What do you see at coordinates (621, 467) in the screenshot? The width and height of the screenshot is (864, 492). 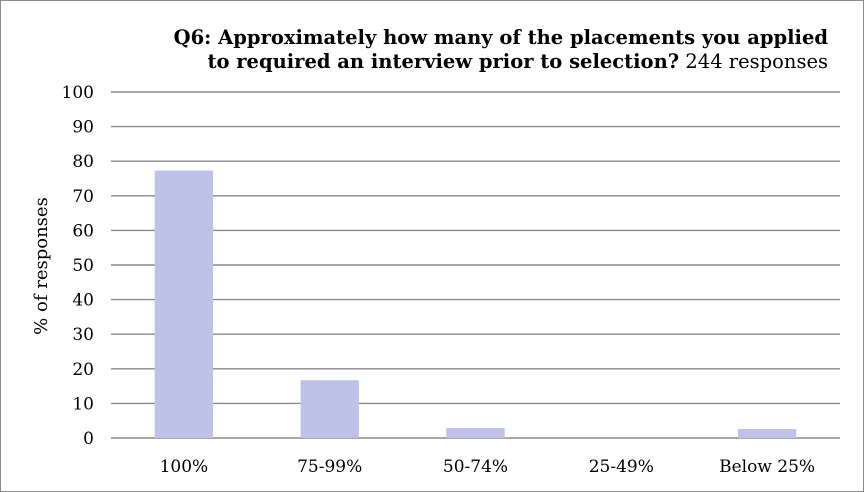 I see `x-tick-label: 25-49%` at bounding box center [621, 467].